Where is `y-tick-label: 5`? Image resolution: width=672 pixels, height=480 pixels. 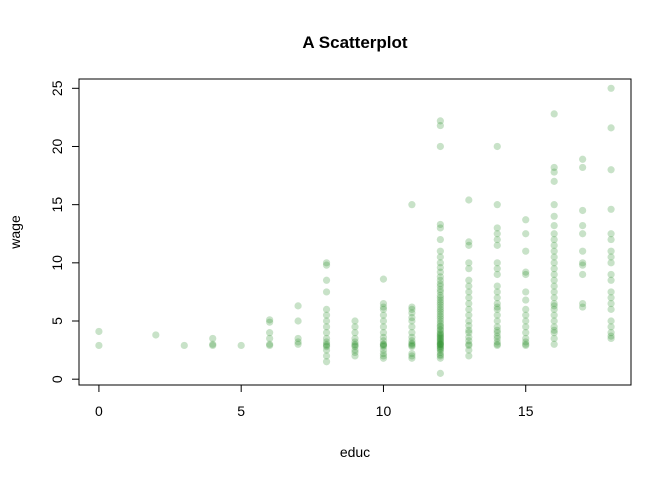
y-tick-label: 5 is located at coordinates (57, 321).